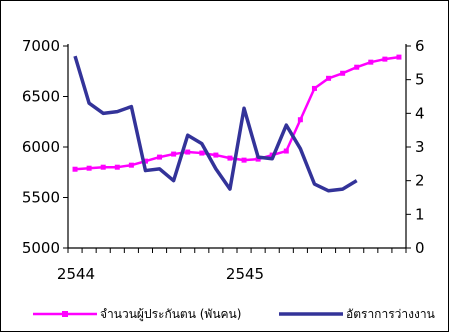  What do you see at coordinates (420, 46) in the screenshot?
I see `right-tick-label: 6` at bounding box center [420, 46].